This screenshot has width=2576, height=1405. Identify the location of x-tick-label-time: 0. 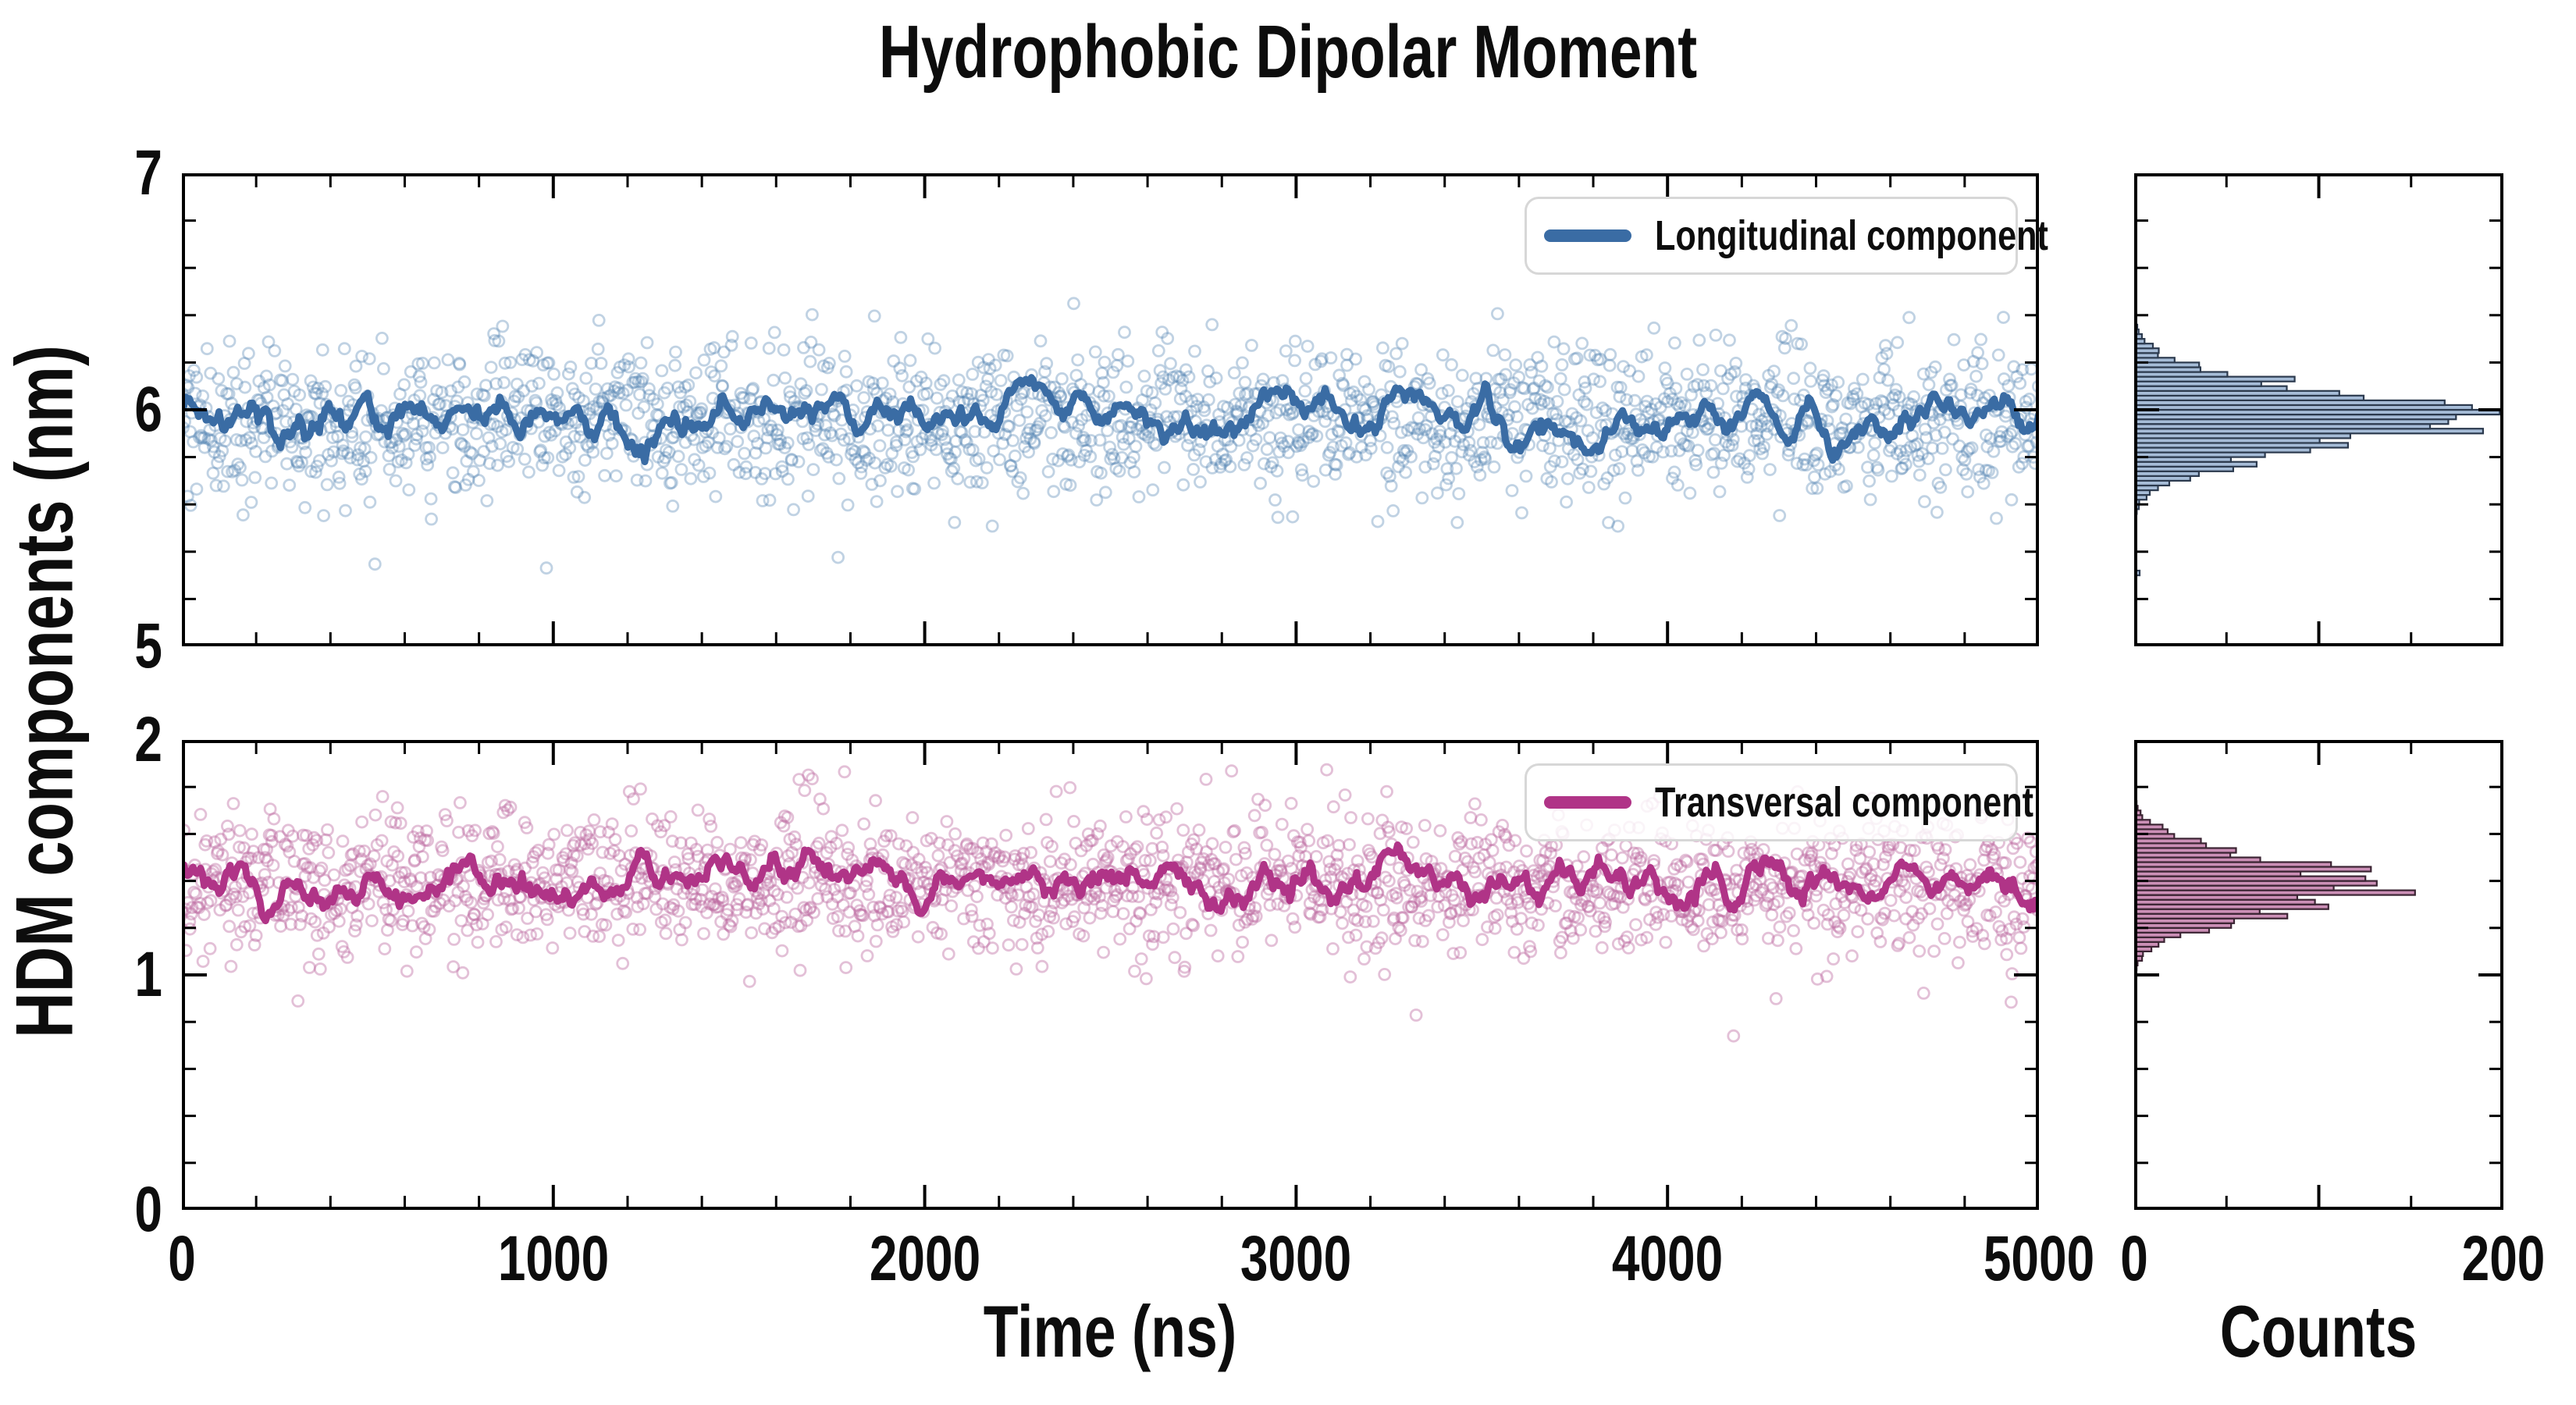
(182, 1258).